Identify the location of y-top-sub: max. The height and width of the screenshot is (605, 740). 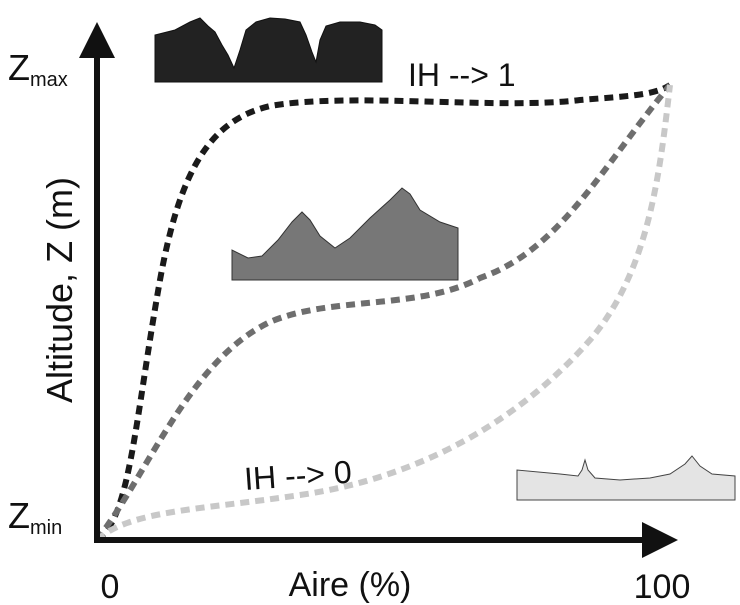
(49, 80).